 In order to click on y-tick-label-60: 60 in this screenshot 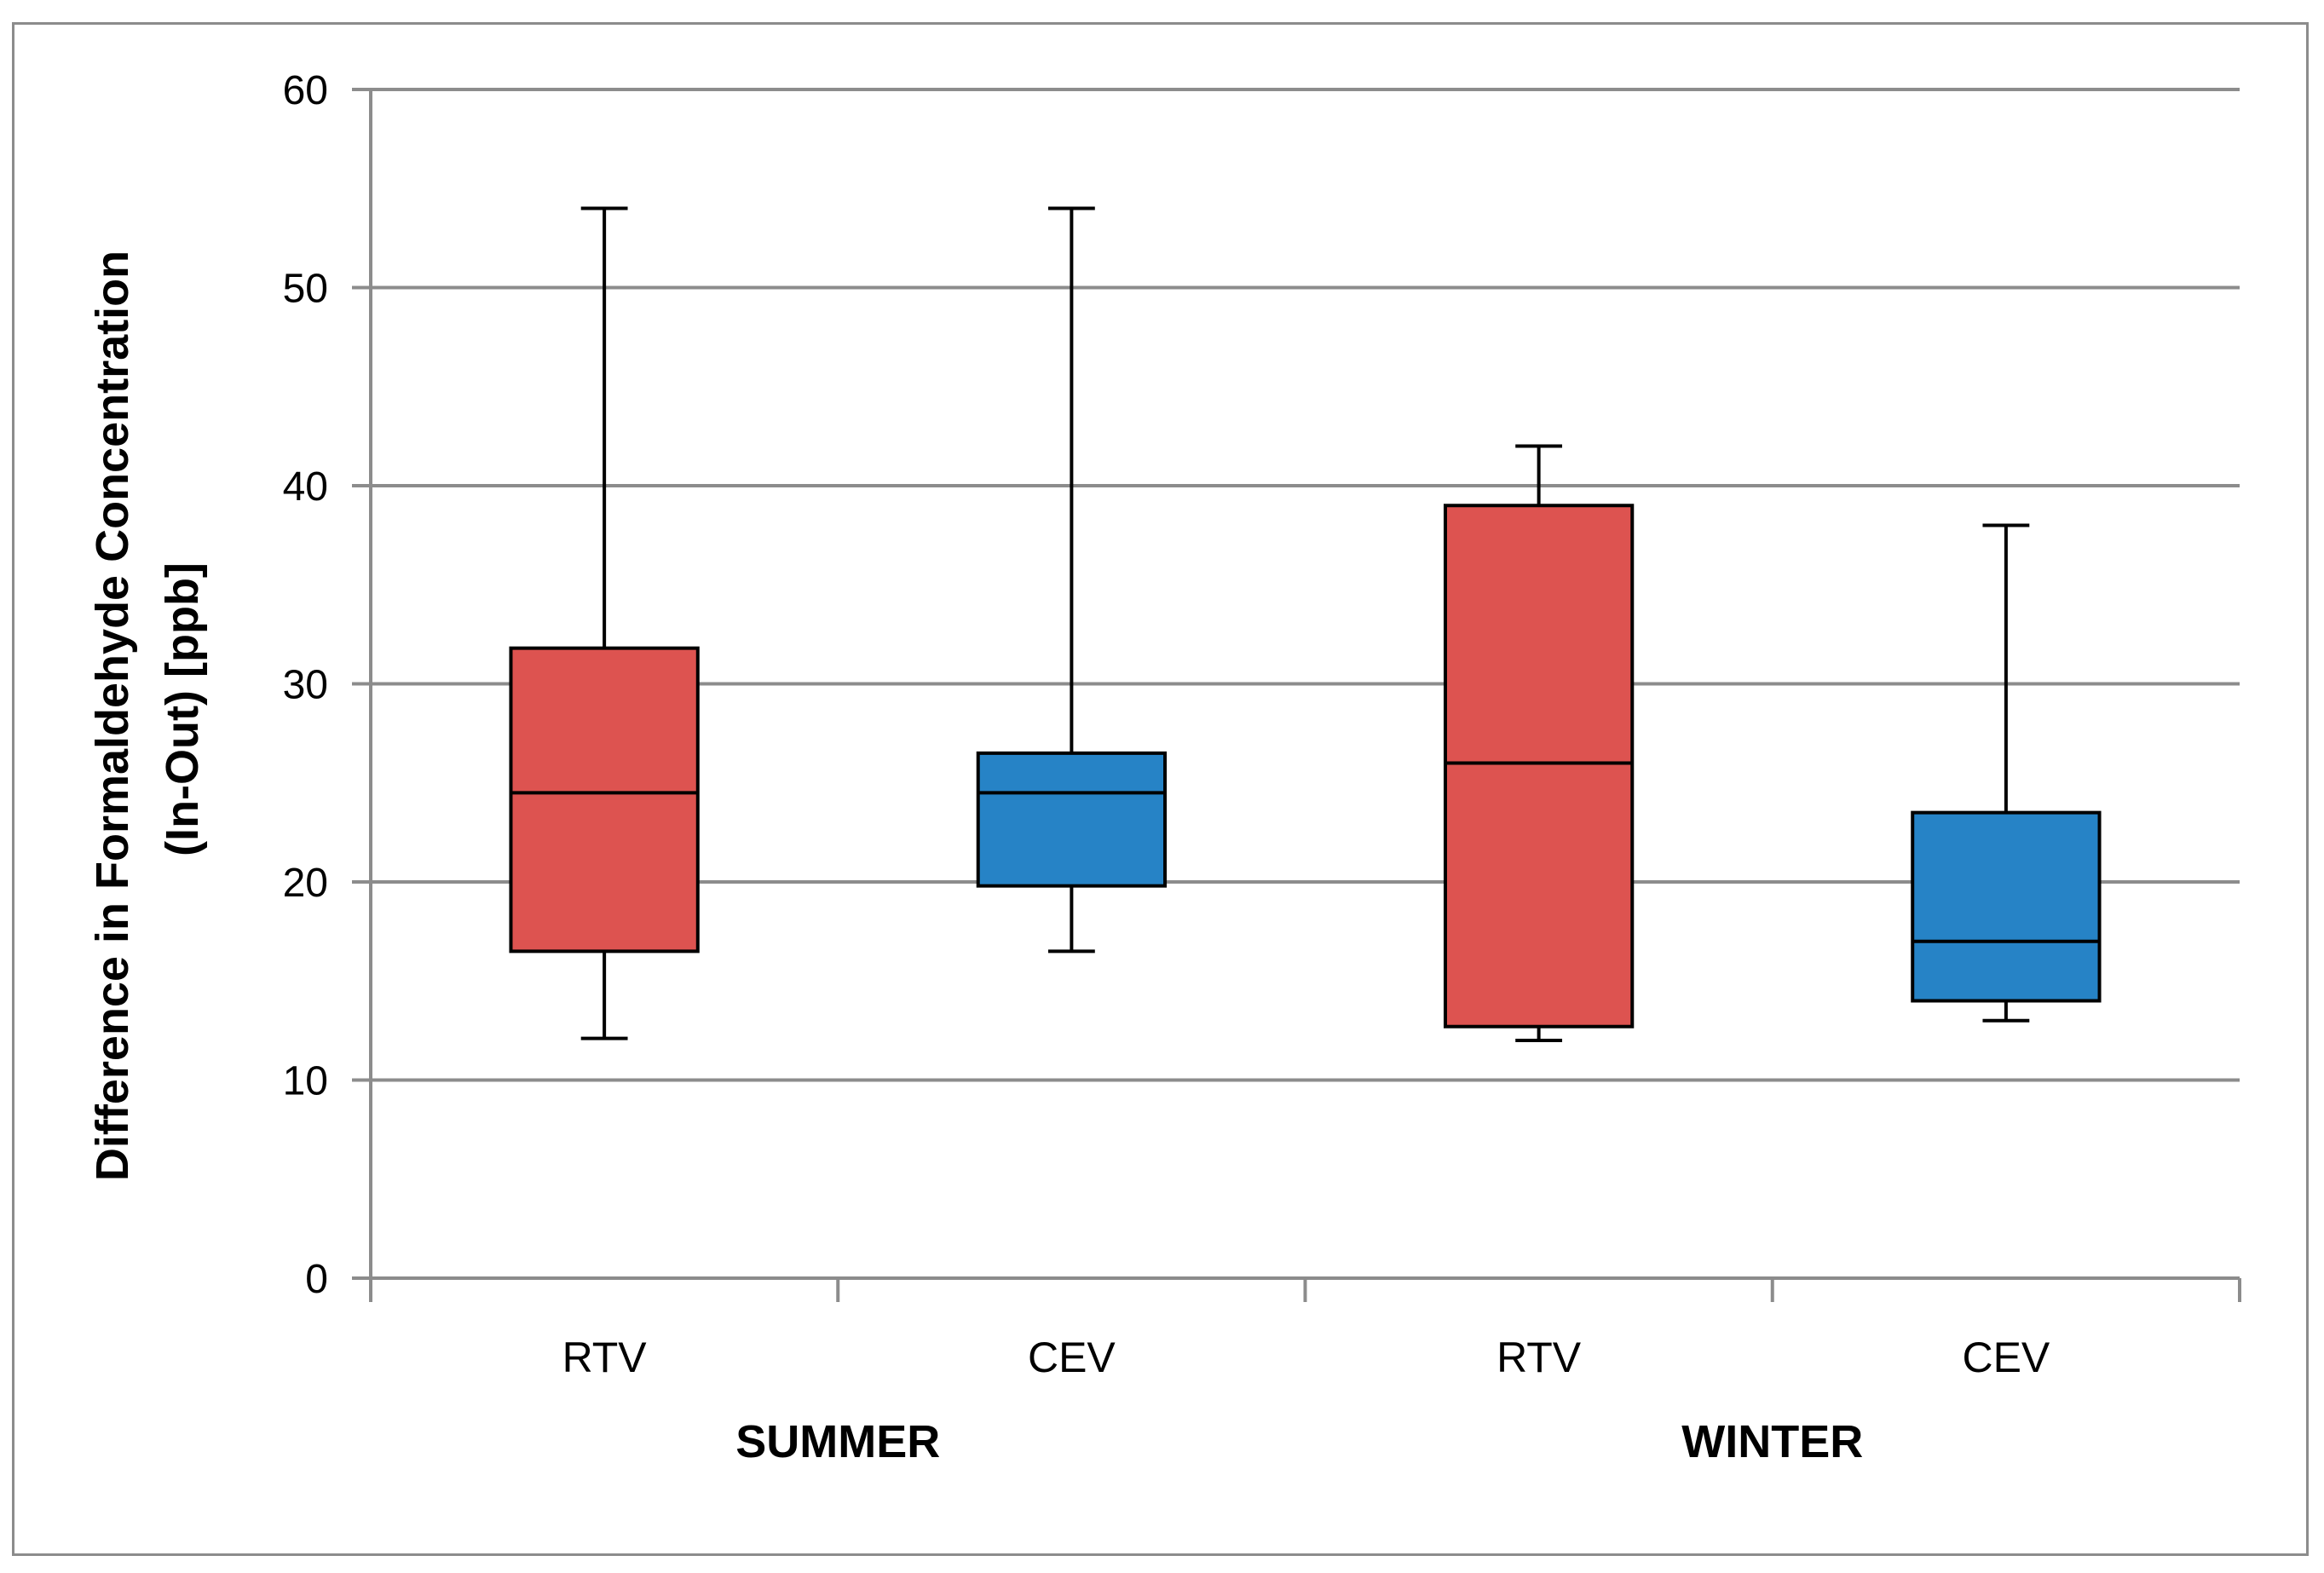, I will do `click(305, 90)`.